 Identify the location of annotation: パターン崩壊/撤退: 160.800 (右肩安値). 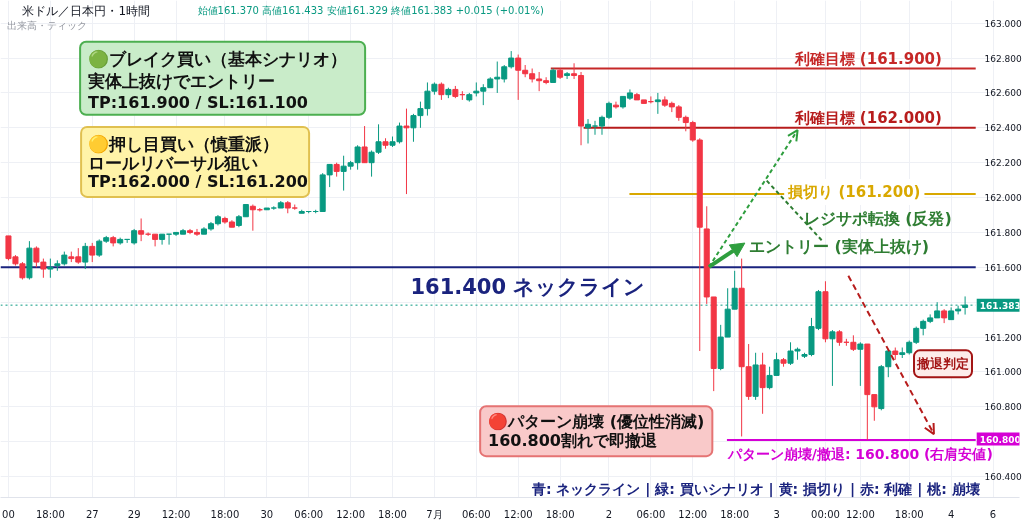
(859, 453).